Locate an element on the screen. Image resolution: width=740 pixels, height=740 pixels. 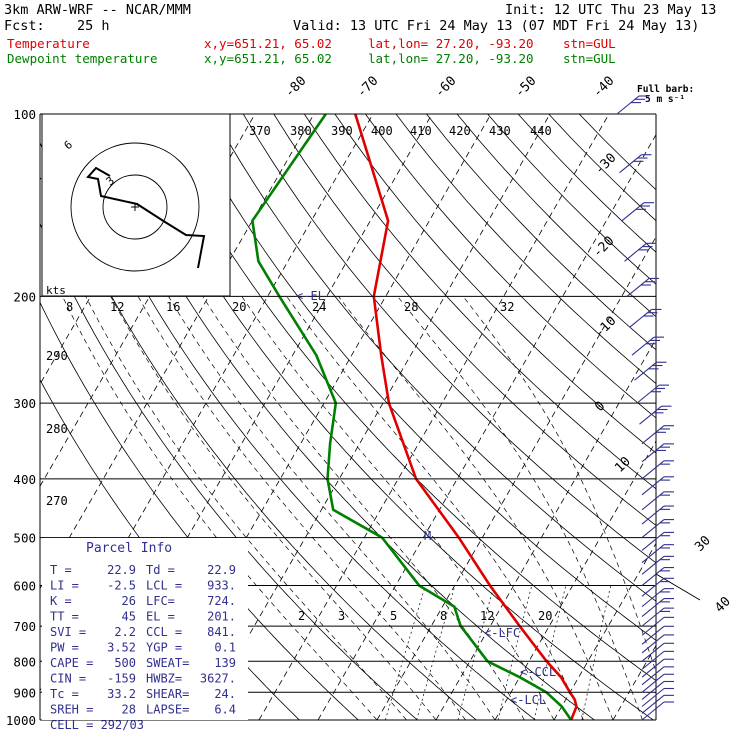
parcel-key: LFC= is located at coordinates (160, 601).